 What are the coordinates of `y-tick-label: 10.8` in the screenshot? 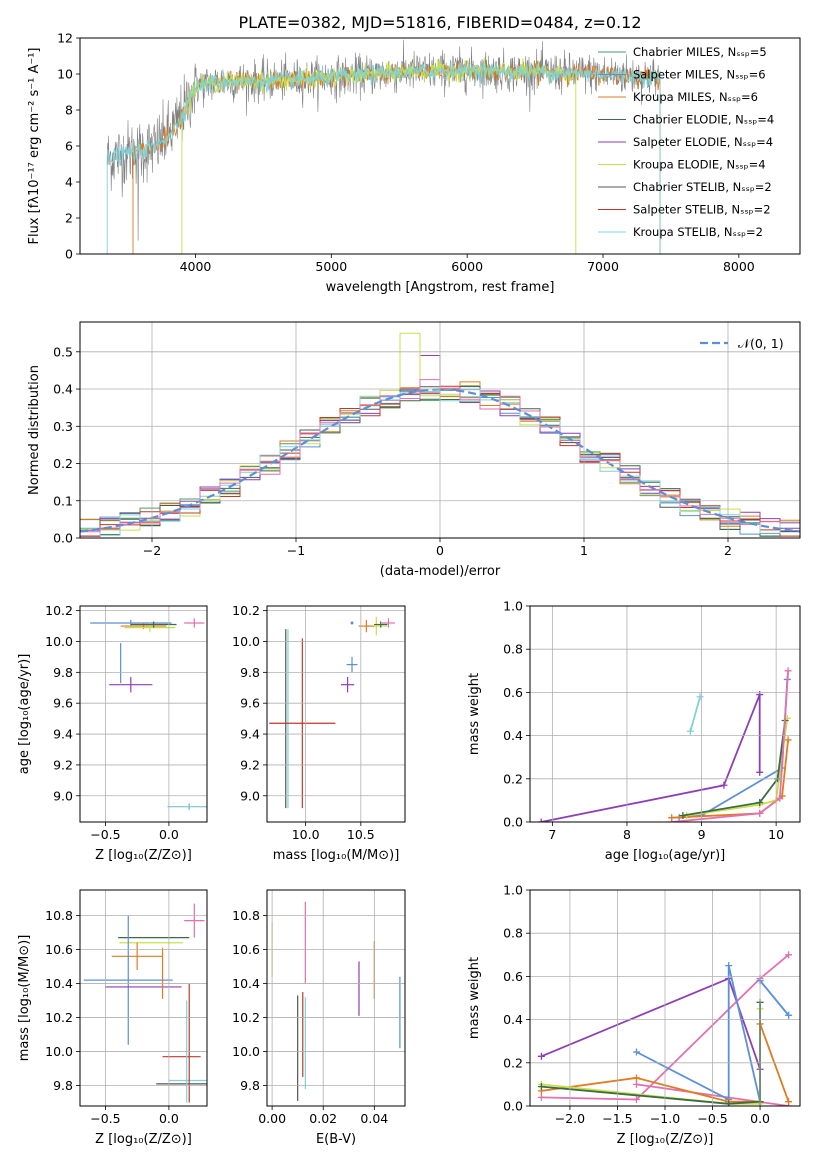 It's located at (59, 915).